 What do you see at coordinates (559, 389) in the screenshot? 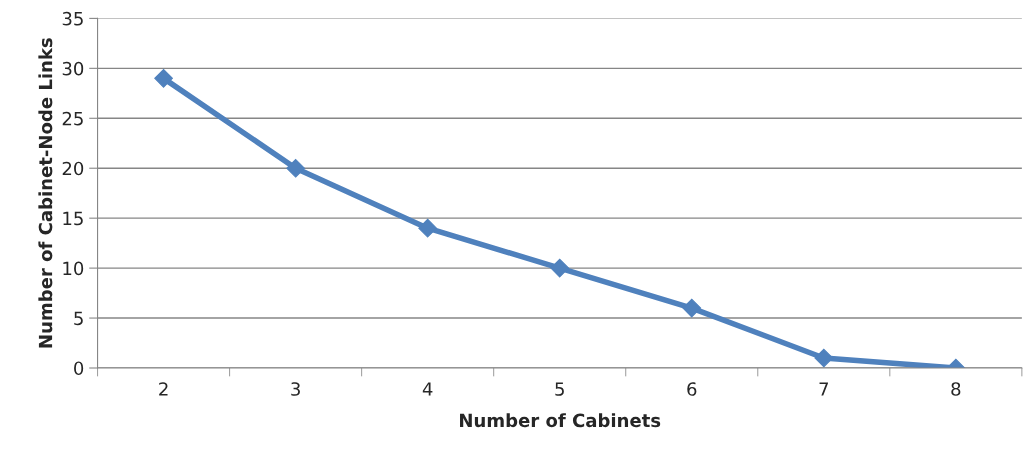
I see `x-tick-label: 5` at bounding box center [559, 389].